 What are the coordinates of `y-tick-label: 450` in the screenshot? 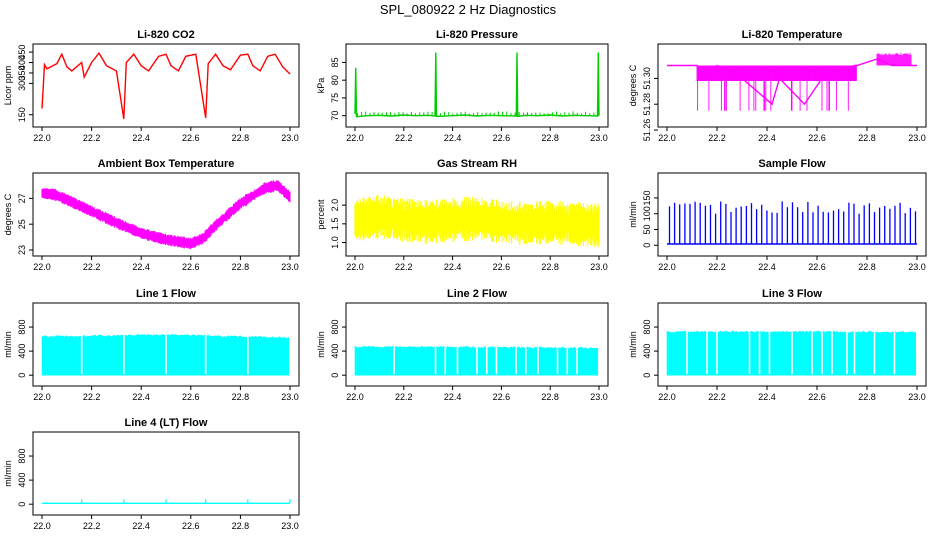 It's located at (22, 52).